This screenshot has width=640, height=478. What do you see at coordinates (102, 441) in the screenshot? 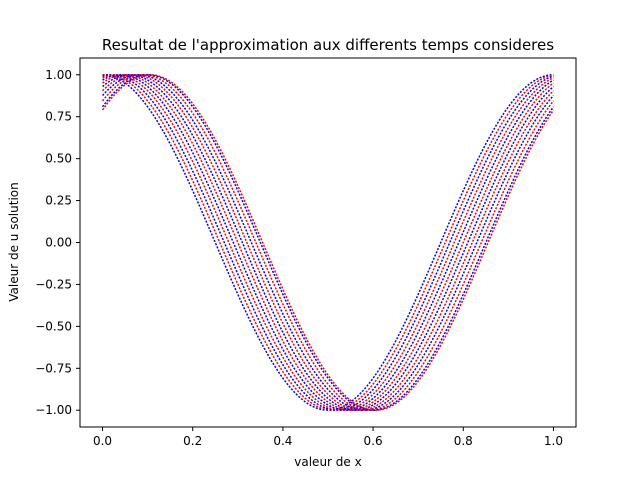
I see `x-tick-label: 0.0` at bounding box center [102, 441].